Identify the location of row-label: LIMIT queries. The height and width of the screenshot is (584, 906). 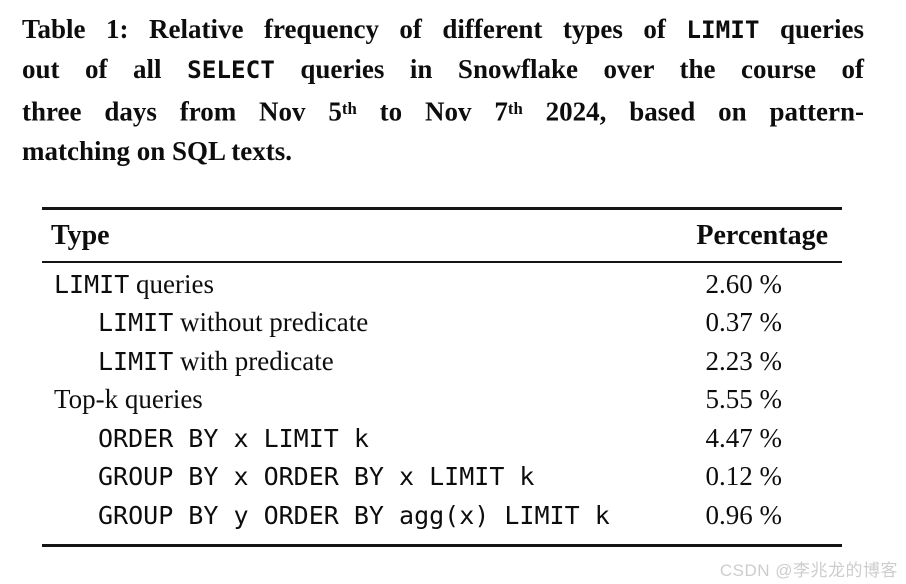
(128, 284).